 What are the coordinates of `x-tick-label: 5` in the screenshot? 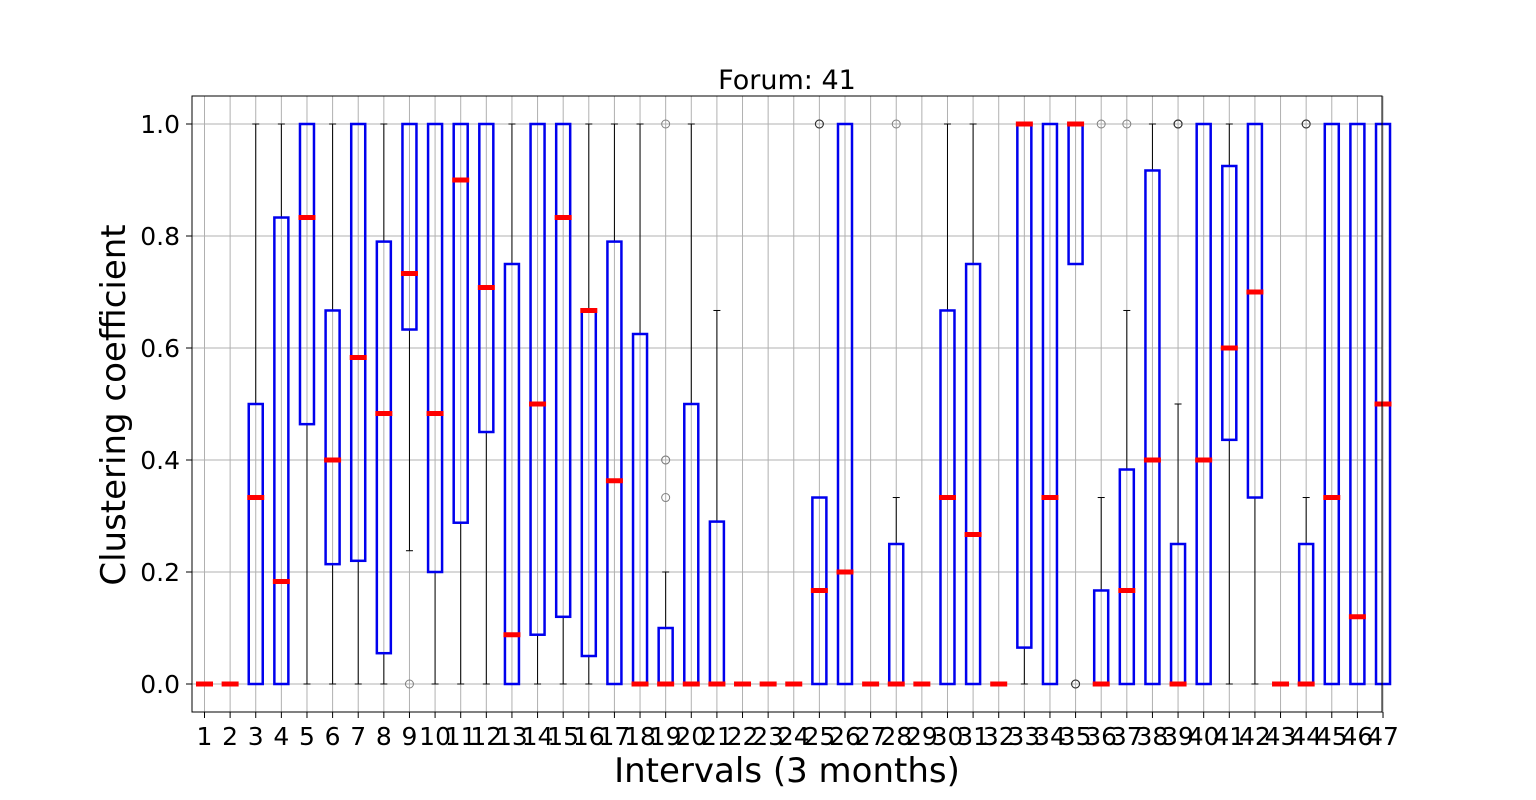 It's located at (307, 736).